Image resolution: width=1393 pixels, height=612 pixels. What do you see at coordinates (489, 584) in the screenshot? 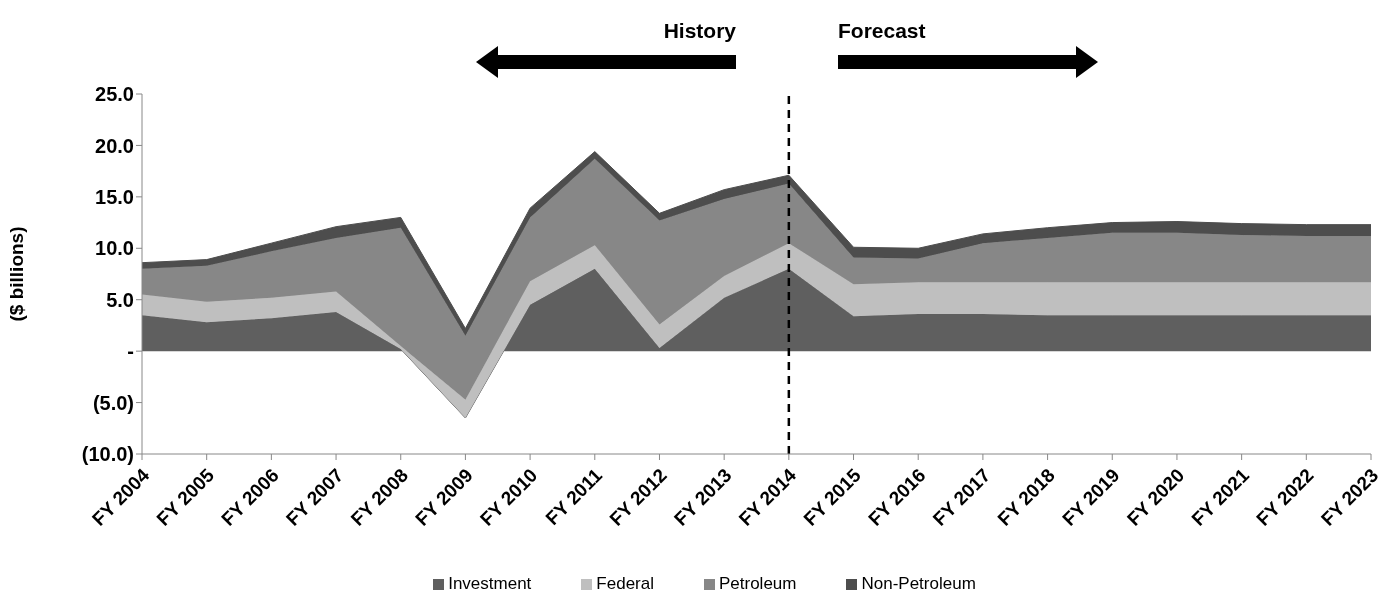
I see `legend-label: Investment` at bounding box center [489, 584].